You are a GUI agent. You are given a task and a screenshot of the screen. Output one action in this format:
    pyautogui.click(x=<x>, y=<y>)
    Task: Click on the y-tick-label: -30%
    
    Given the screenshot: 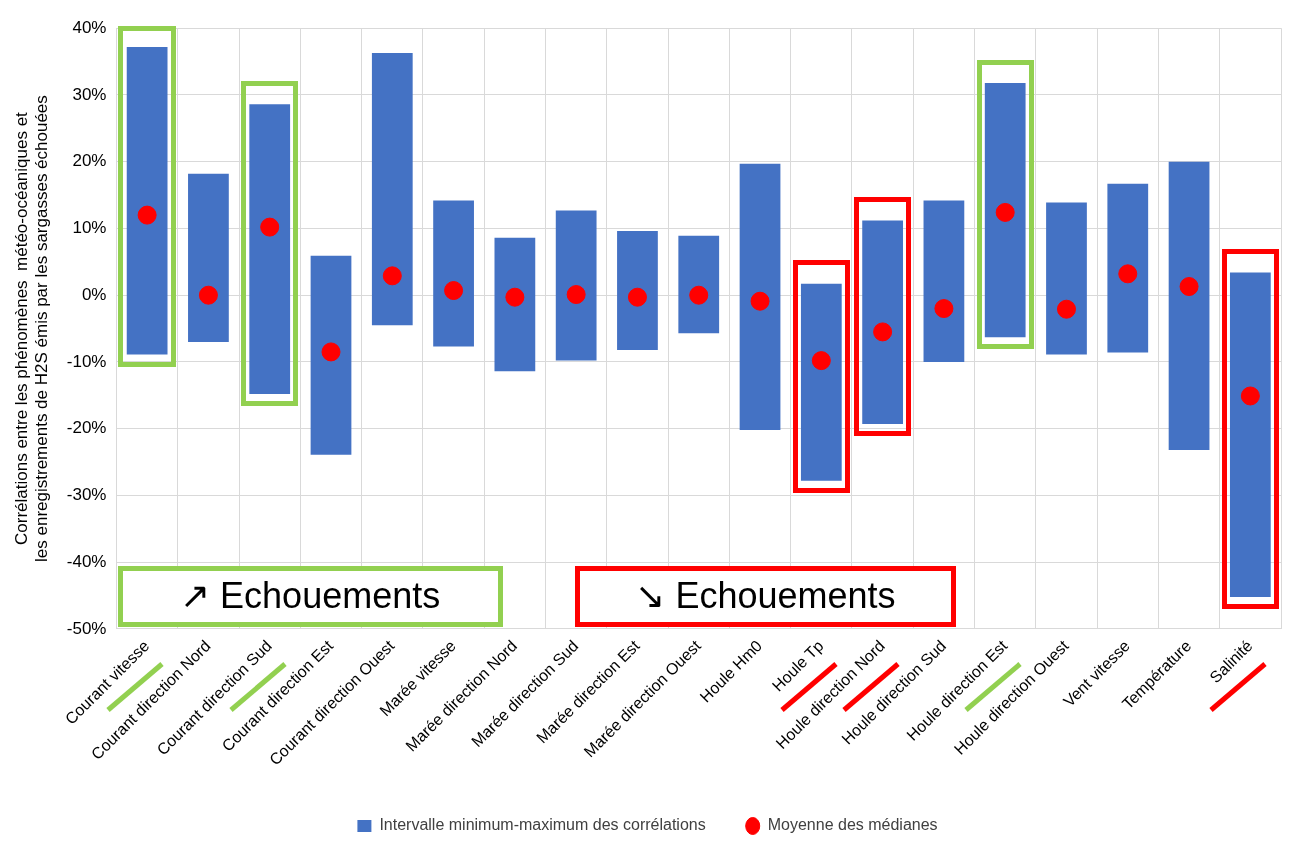 What is the action you would take?
    pyautogui.click(x=86, y=495)
    